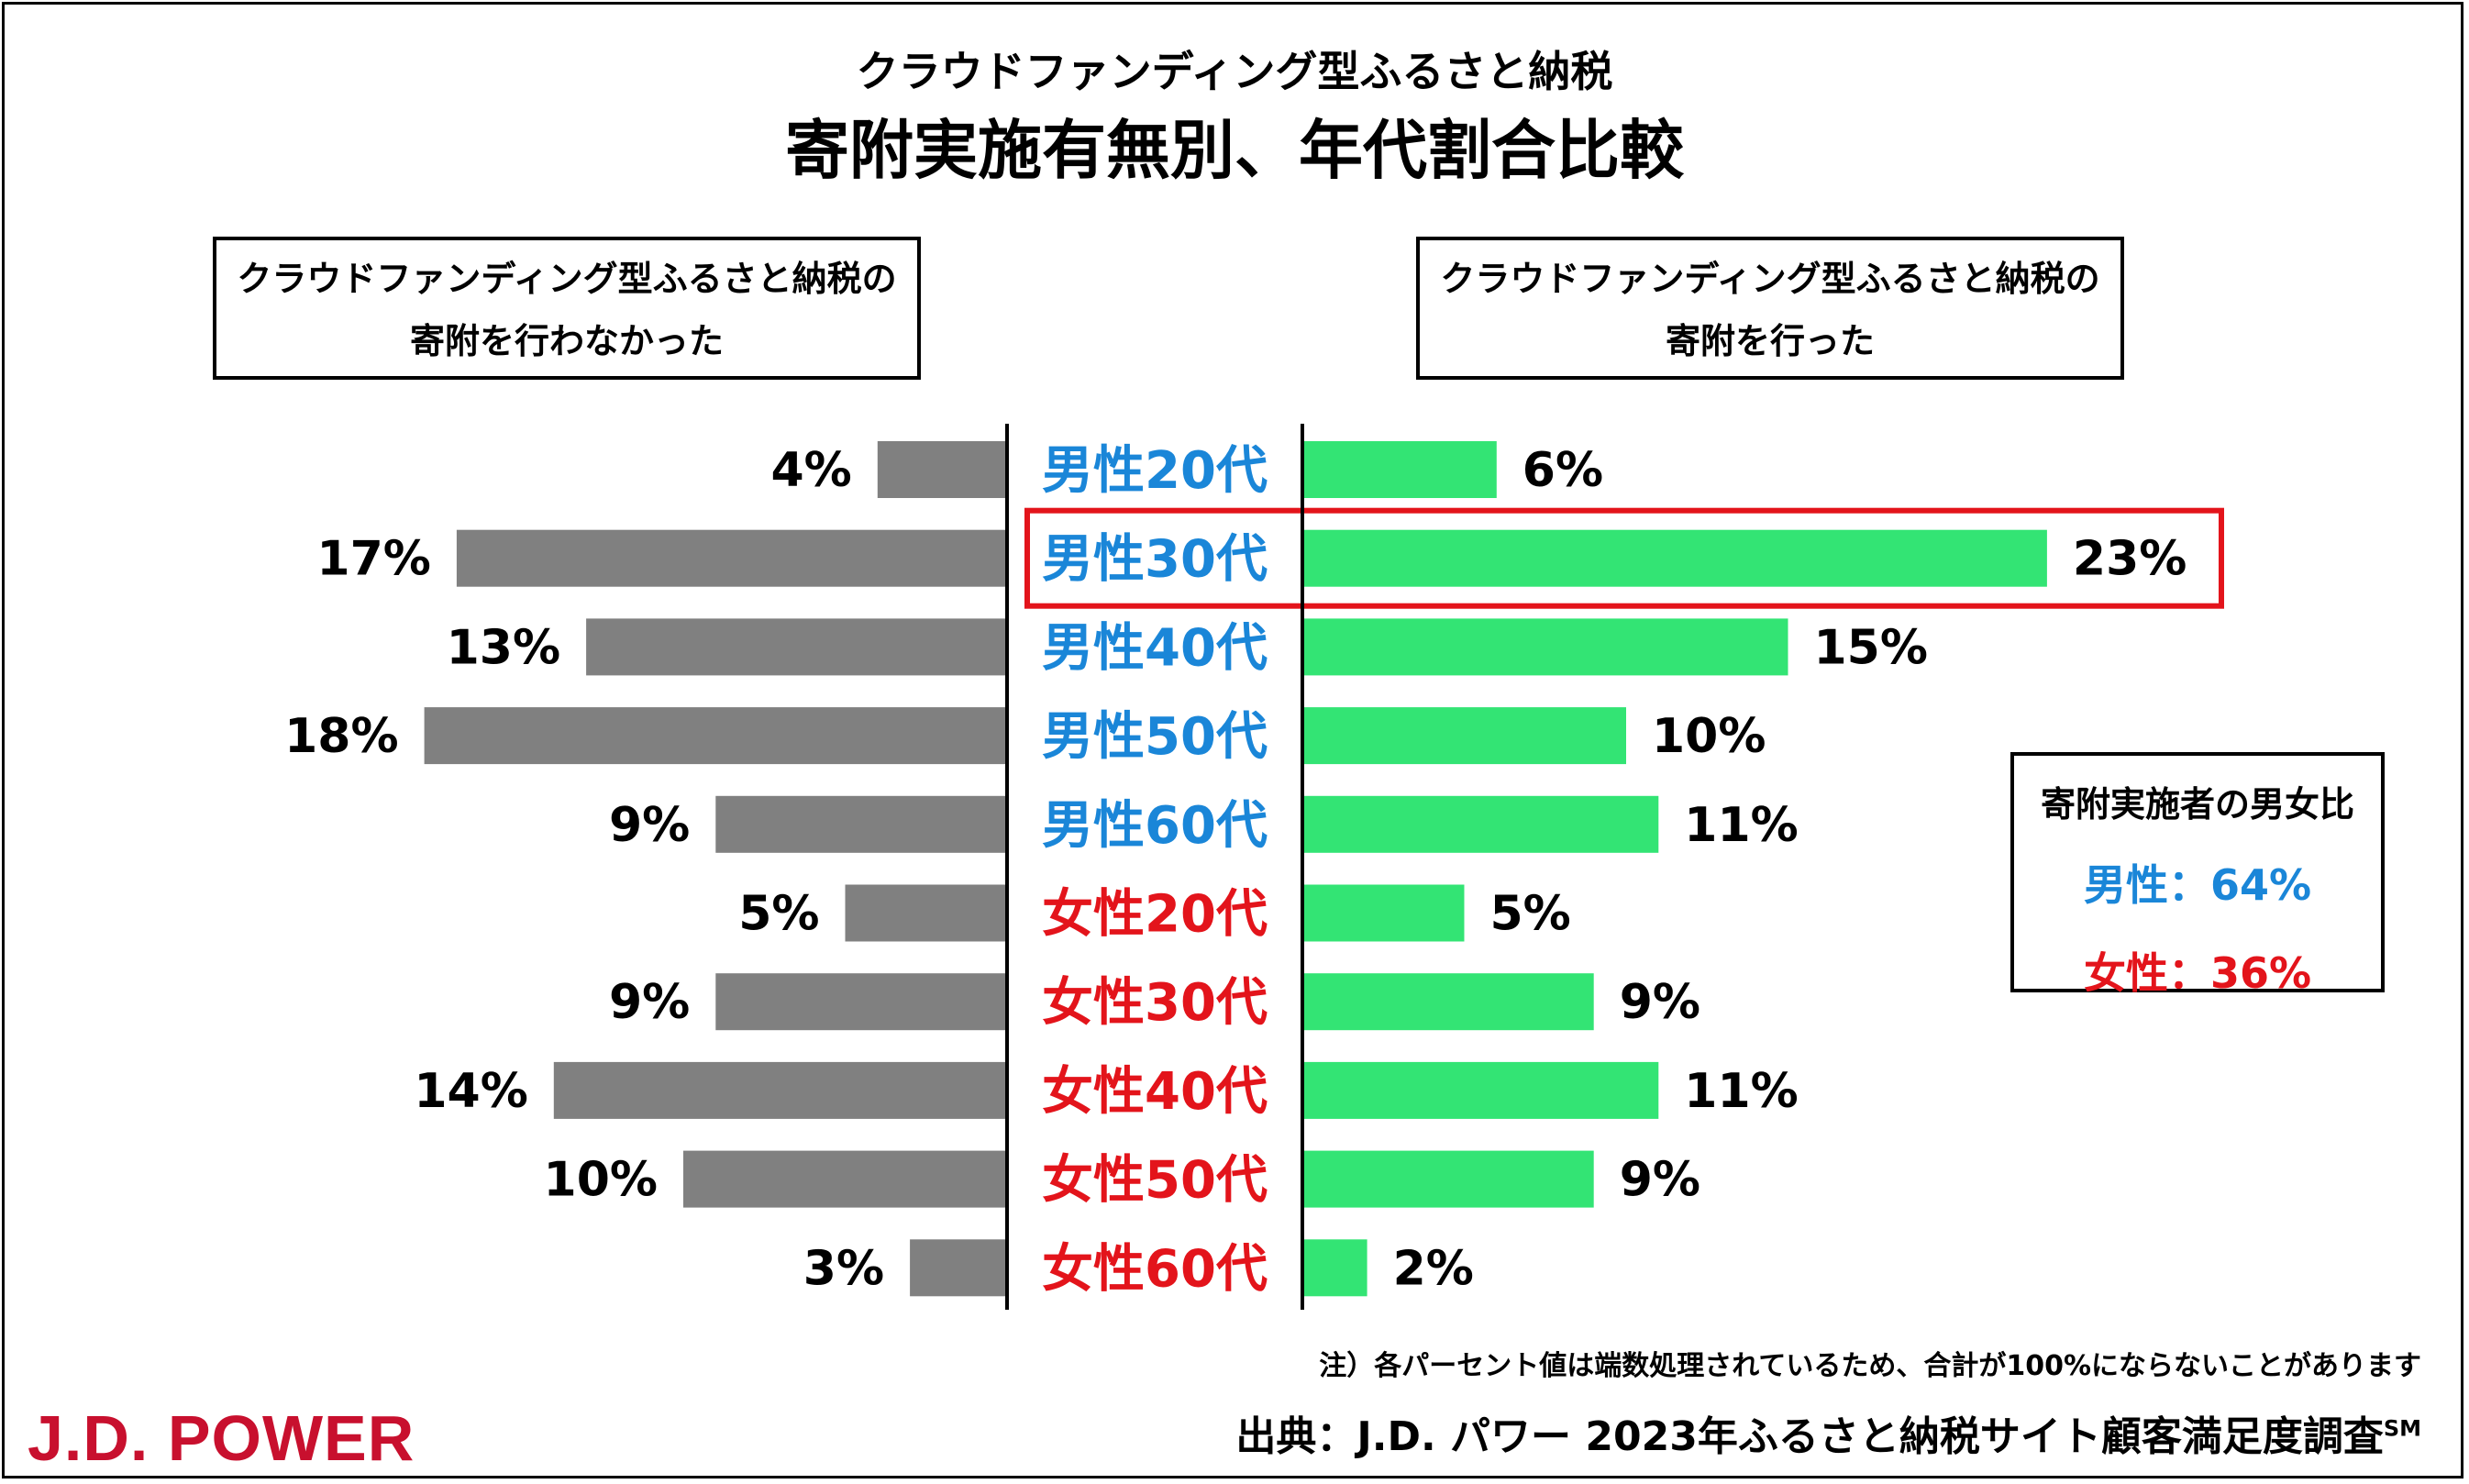 Image resolution: width=2469 pixels, height=1484 pixels. Describe the element at coordinates (567, 279) in the screenshot. I see `panel-not-donated-line1: クラウドファンディング型ふるさと納税の` at that location.